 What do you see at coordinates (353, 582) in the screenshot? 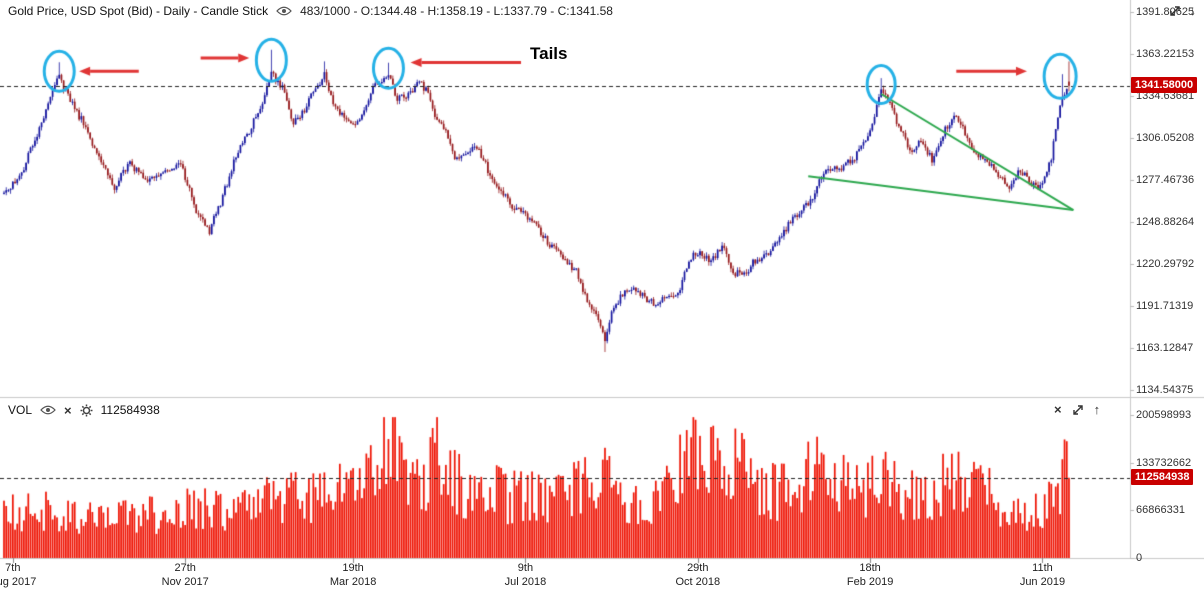
I see `tick-month-label: Mar 2018` at bounding box center [353, 582].